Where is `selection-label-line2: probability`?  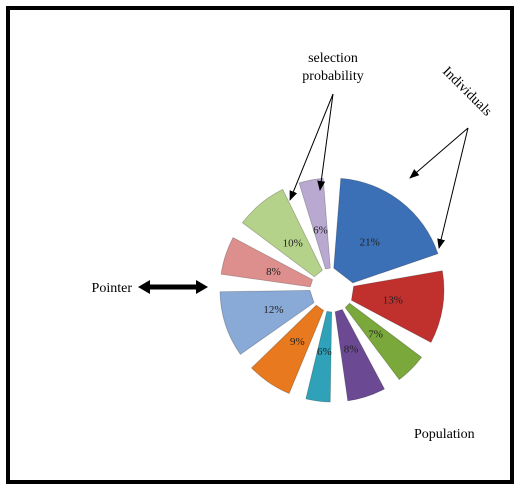 selection-label-line2: probability is located at coordinates (332, 76).